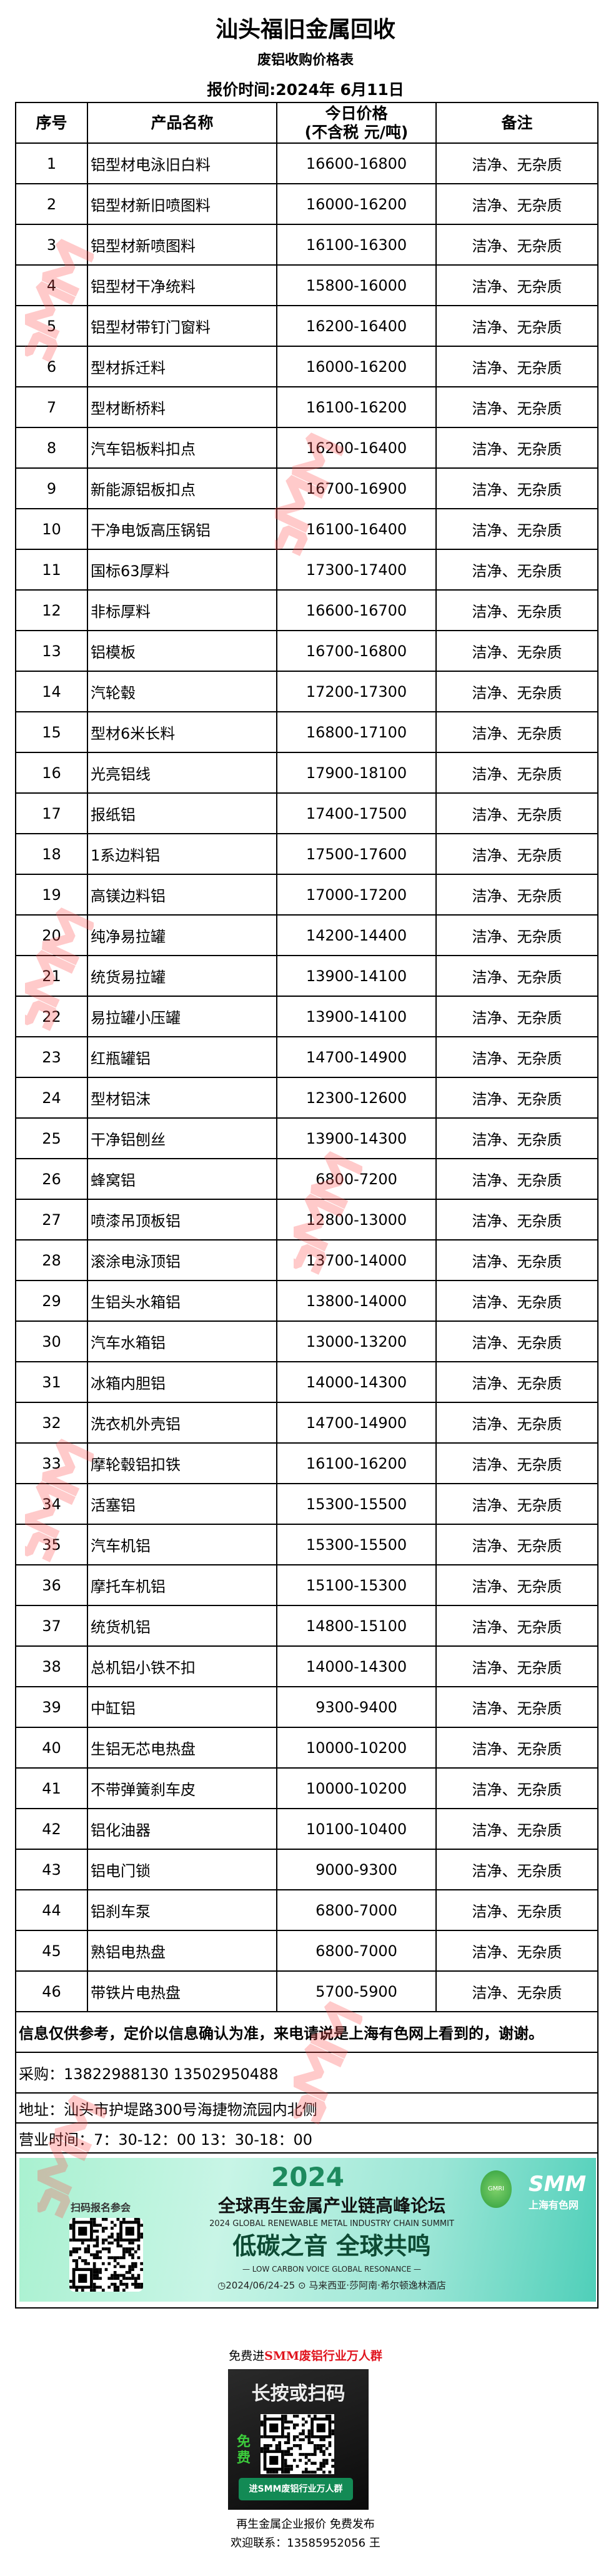  What do you see at coordinates (182, 1707) in the screenshot?
I see `product-name: 中缸铝` at bounding box center [182, 1707].